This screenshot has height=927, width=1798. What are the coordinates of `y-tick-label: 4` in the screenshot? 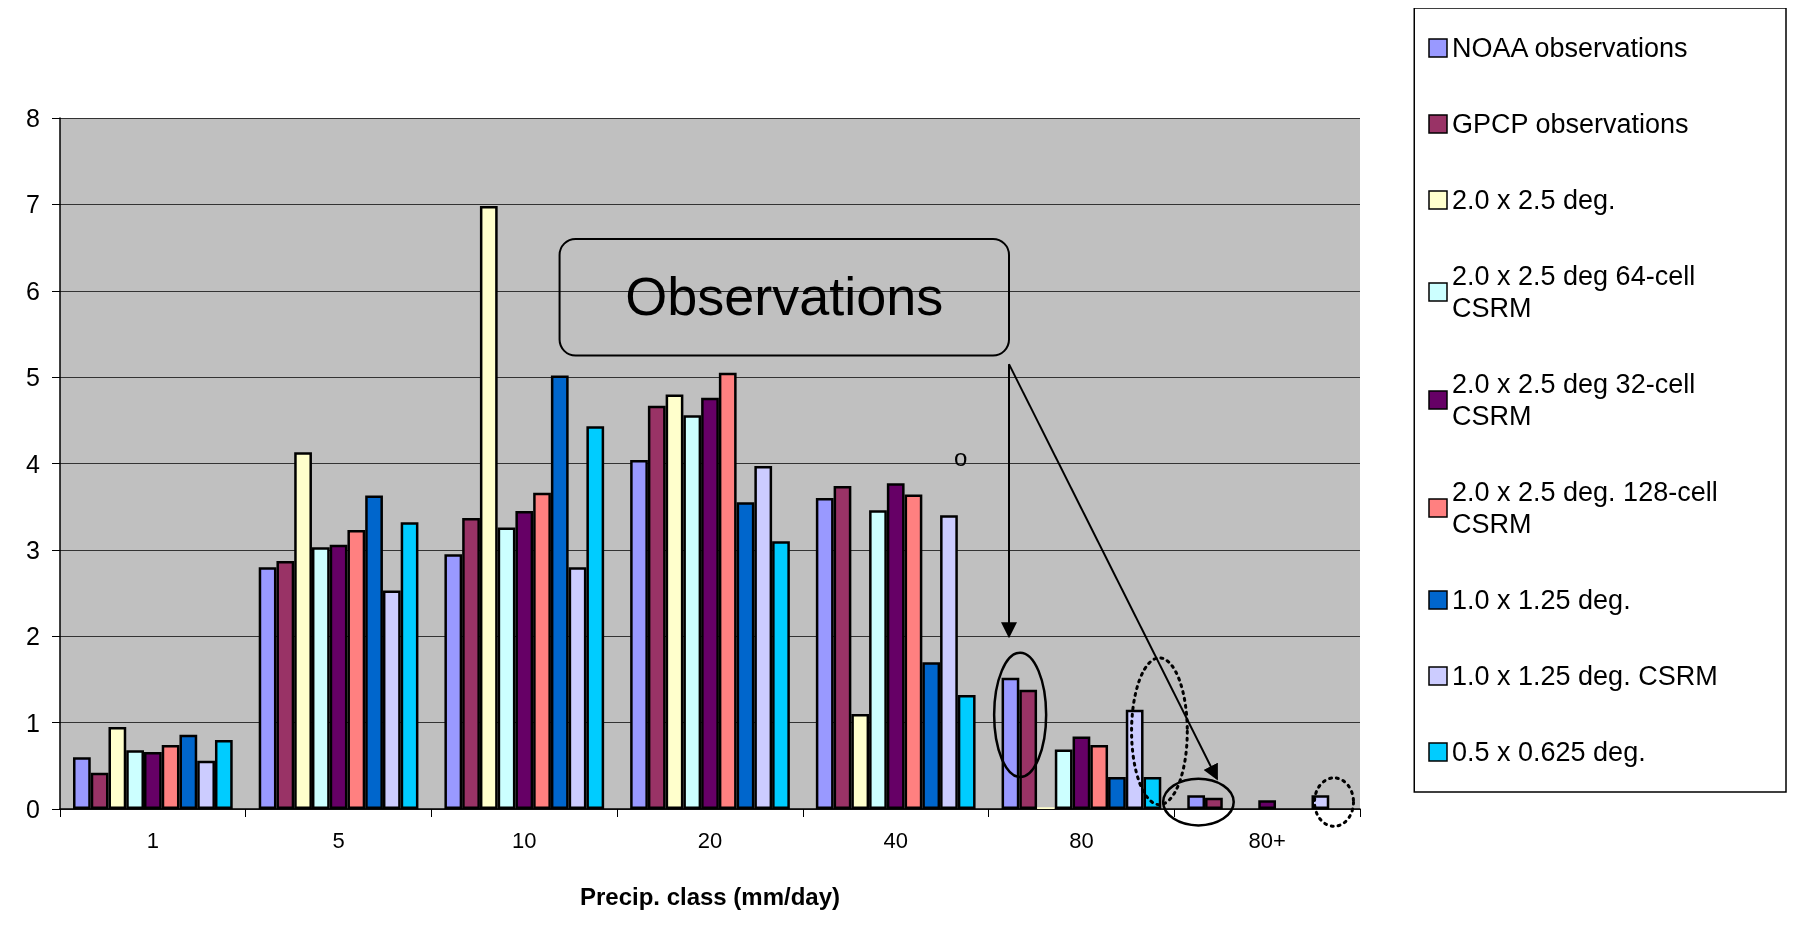 It's located at (33, 463).